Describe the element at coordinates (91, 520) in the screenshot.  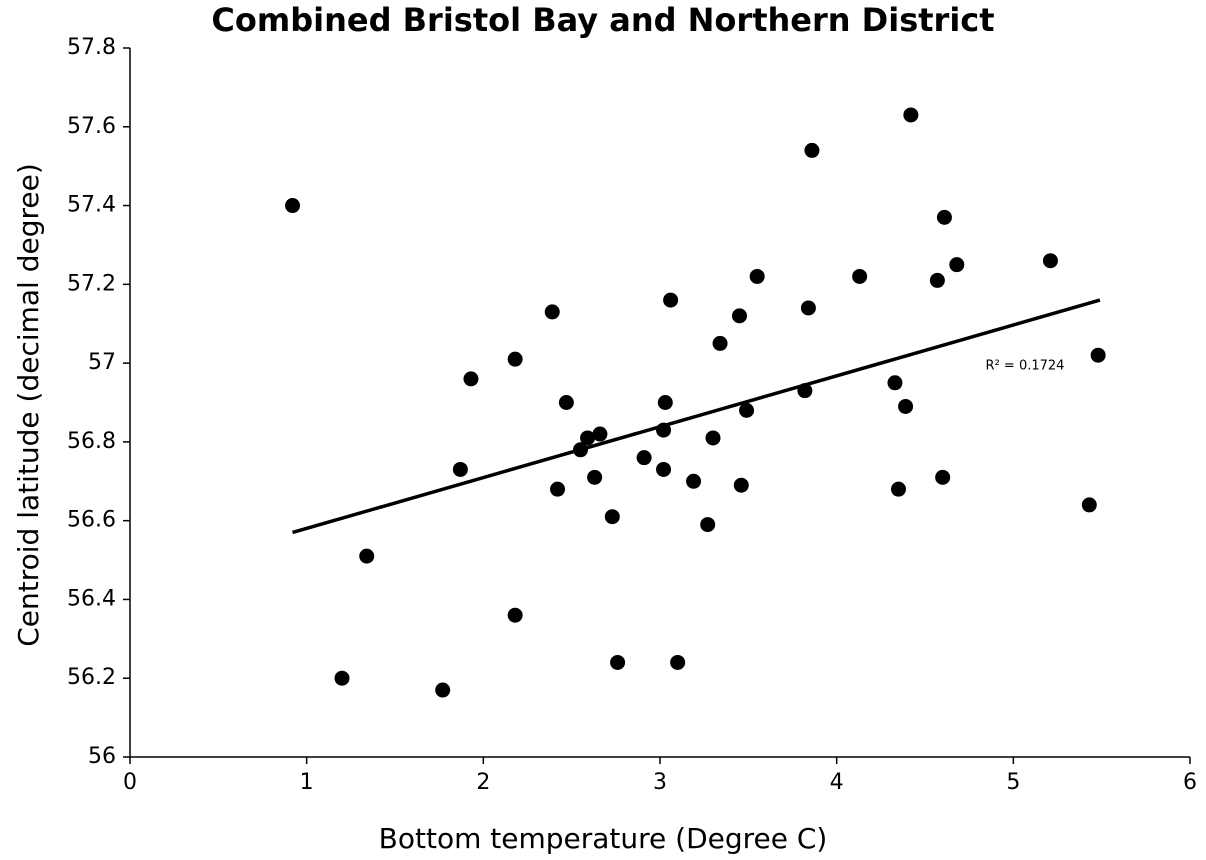
I see `y-tick-label: 56.6` at that location.